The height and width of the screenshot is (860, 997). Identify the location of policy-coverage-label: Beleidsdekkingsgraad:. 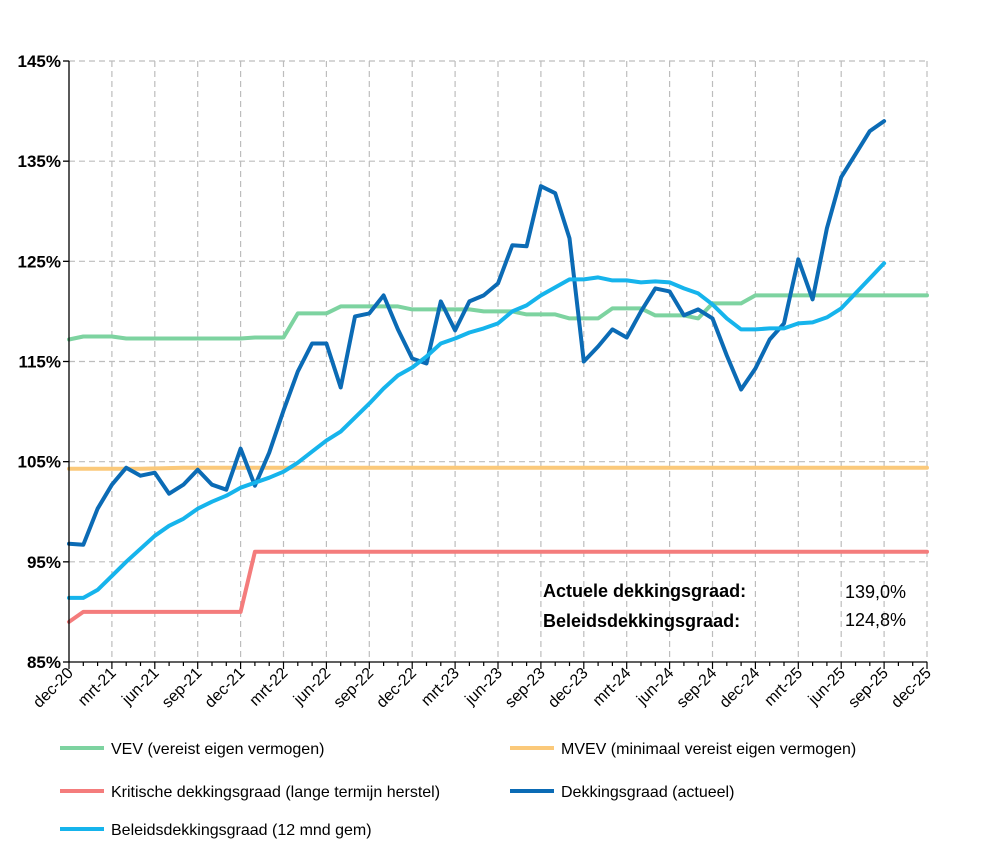
(641, 621).